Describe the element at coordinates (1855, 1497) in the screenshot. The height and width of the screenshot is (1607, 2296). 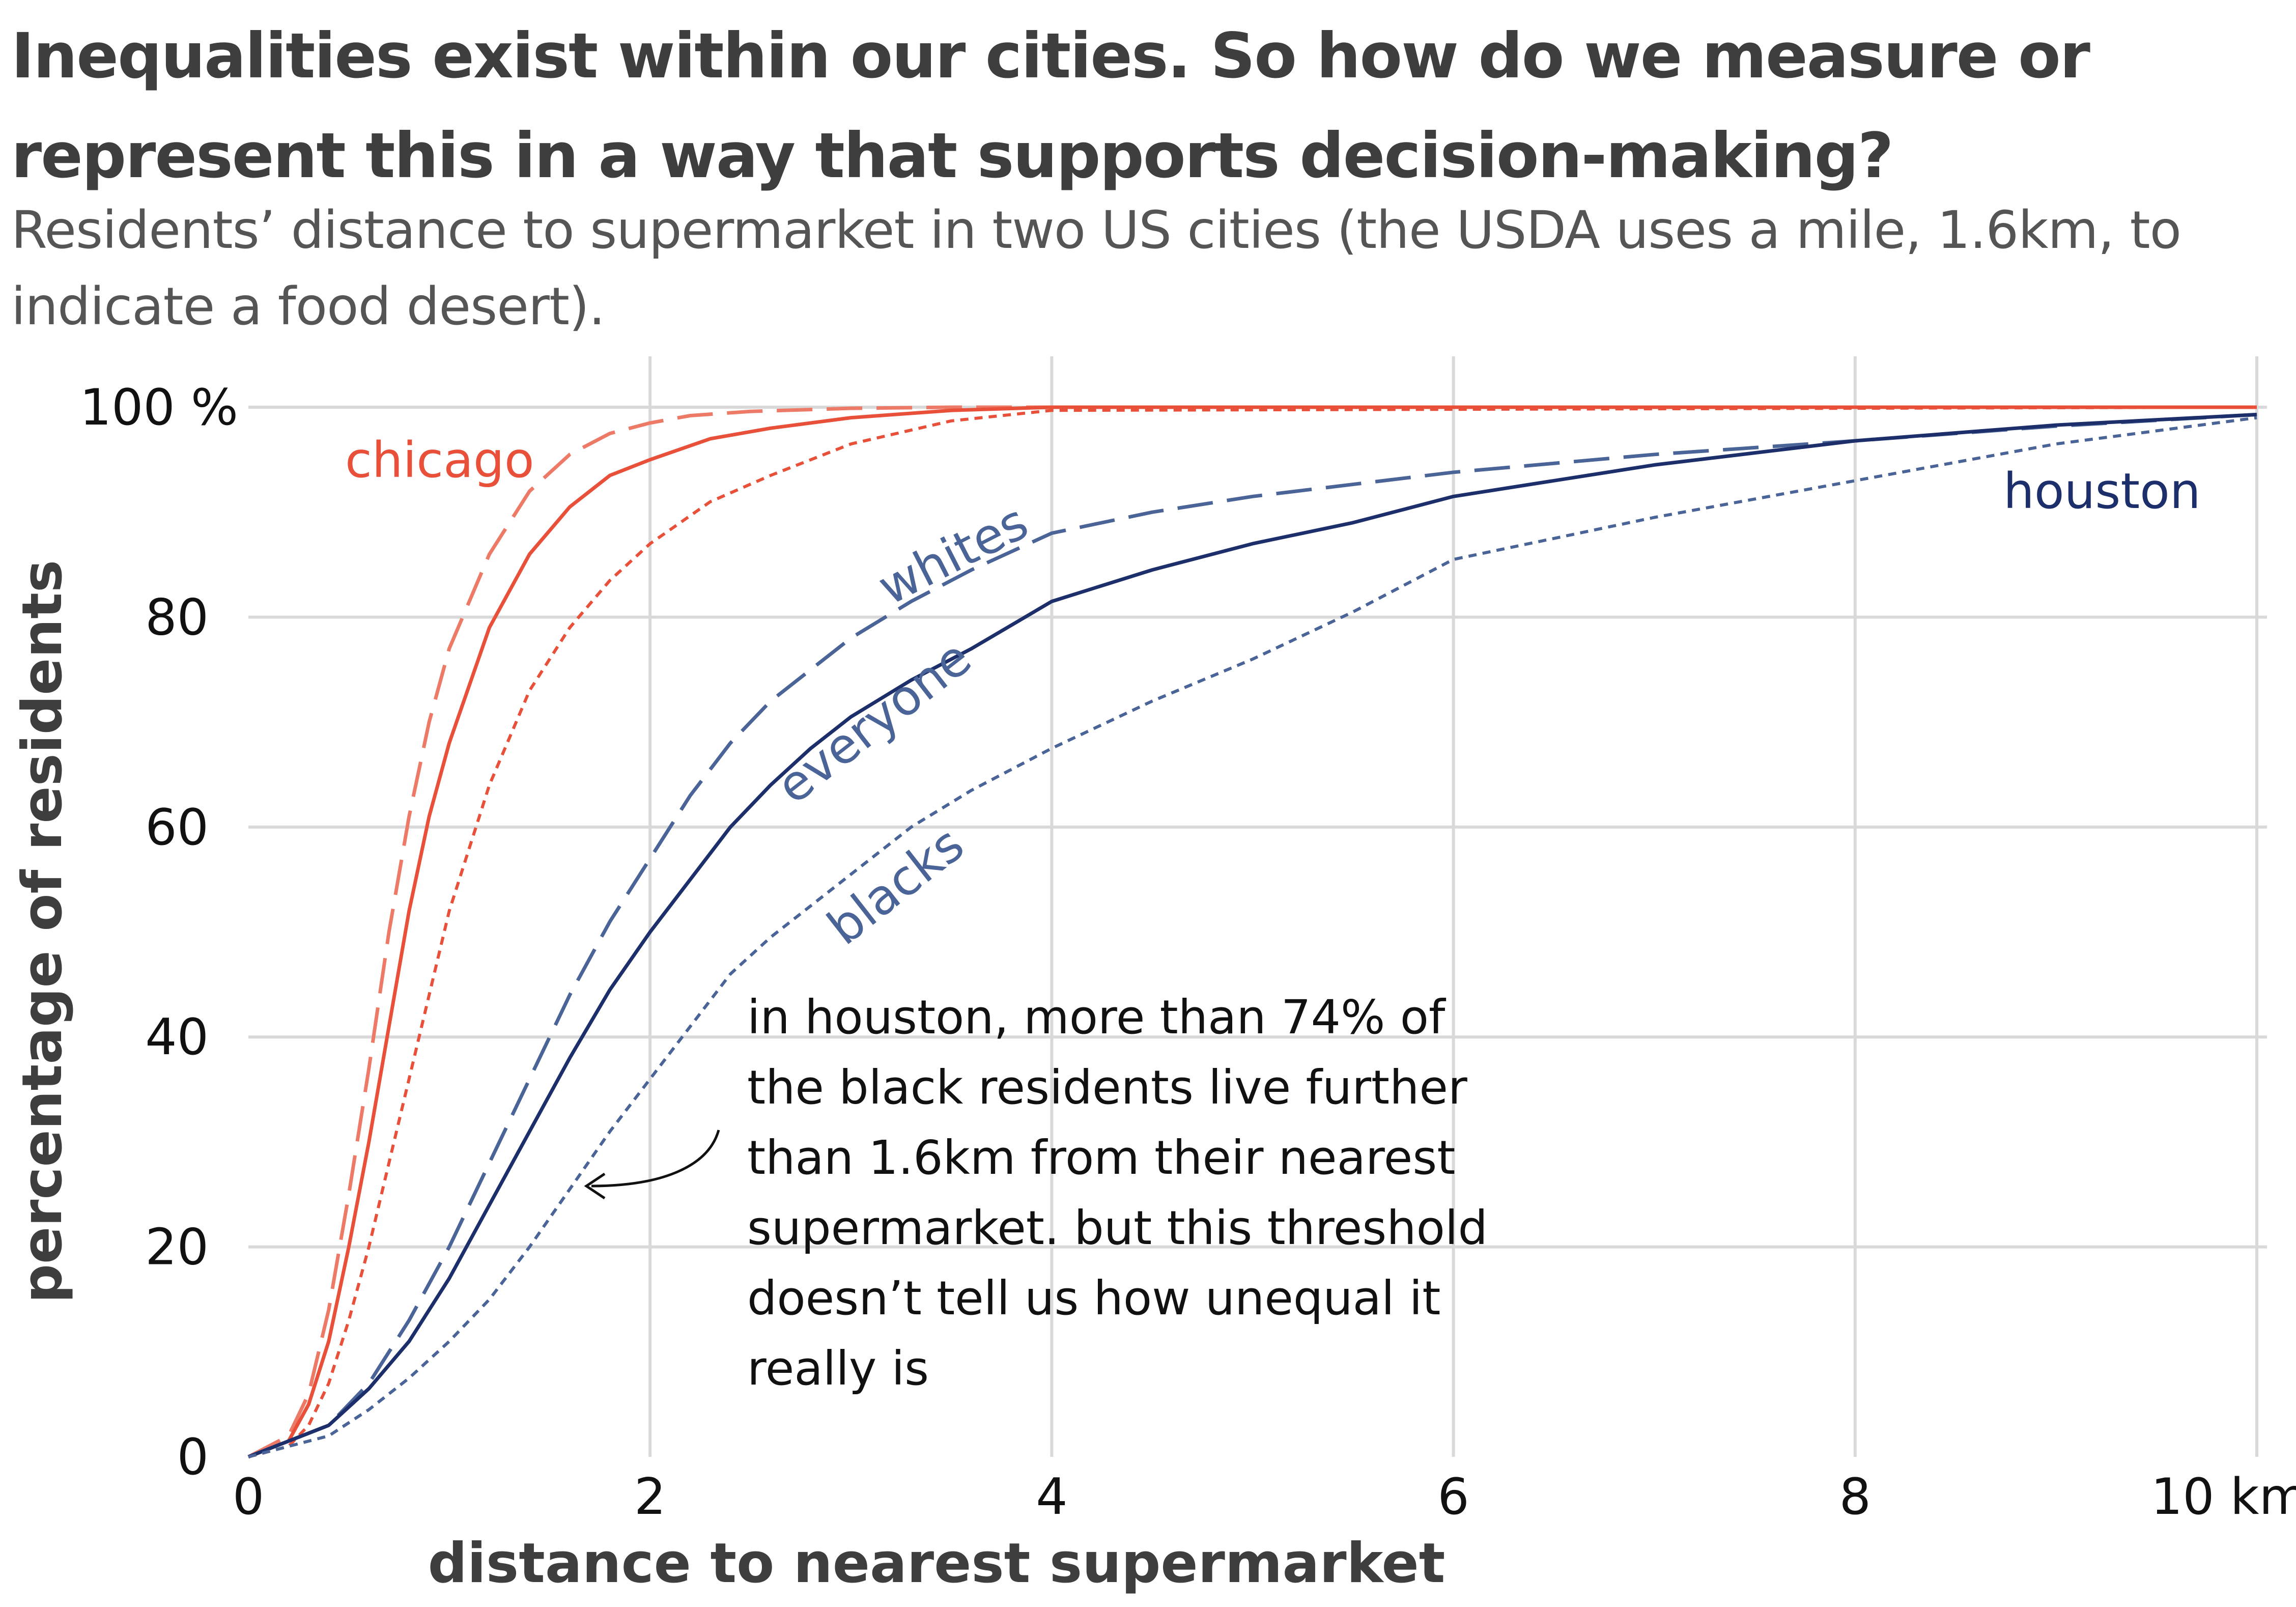
I see `x-tick-label: 8` at that location.